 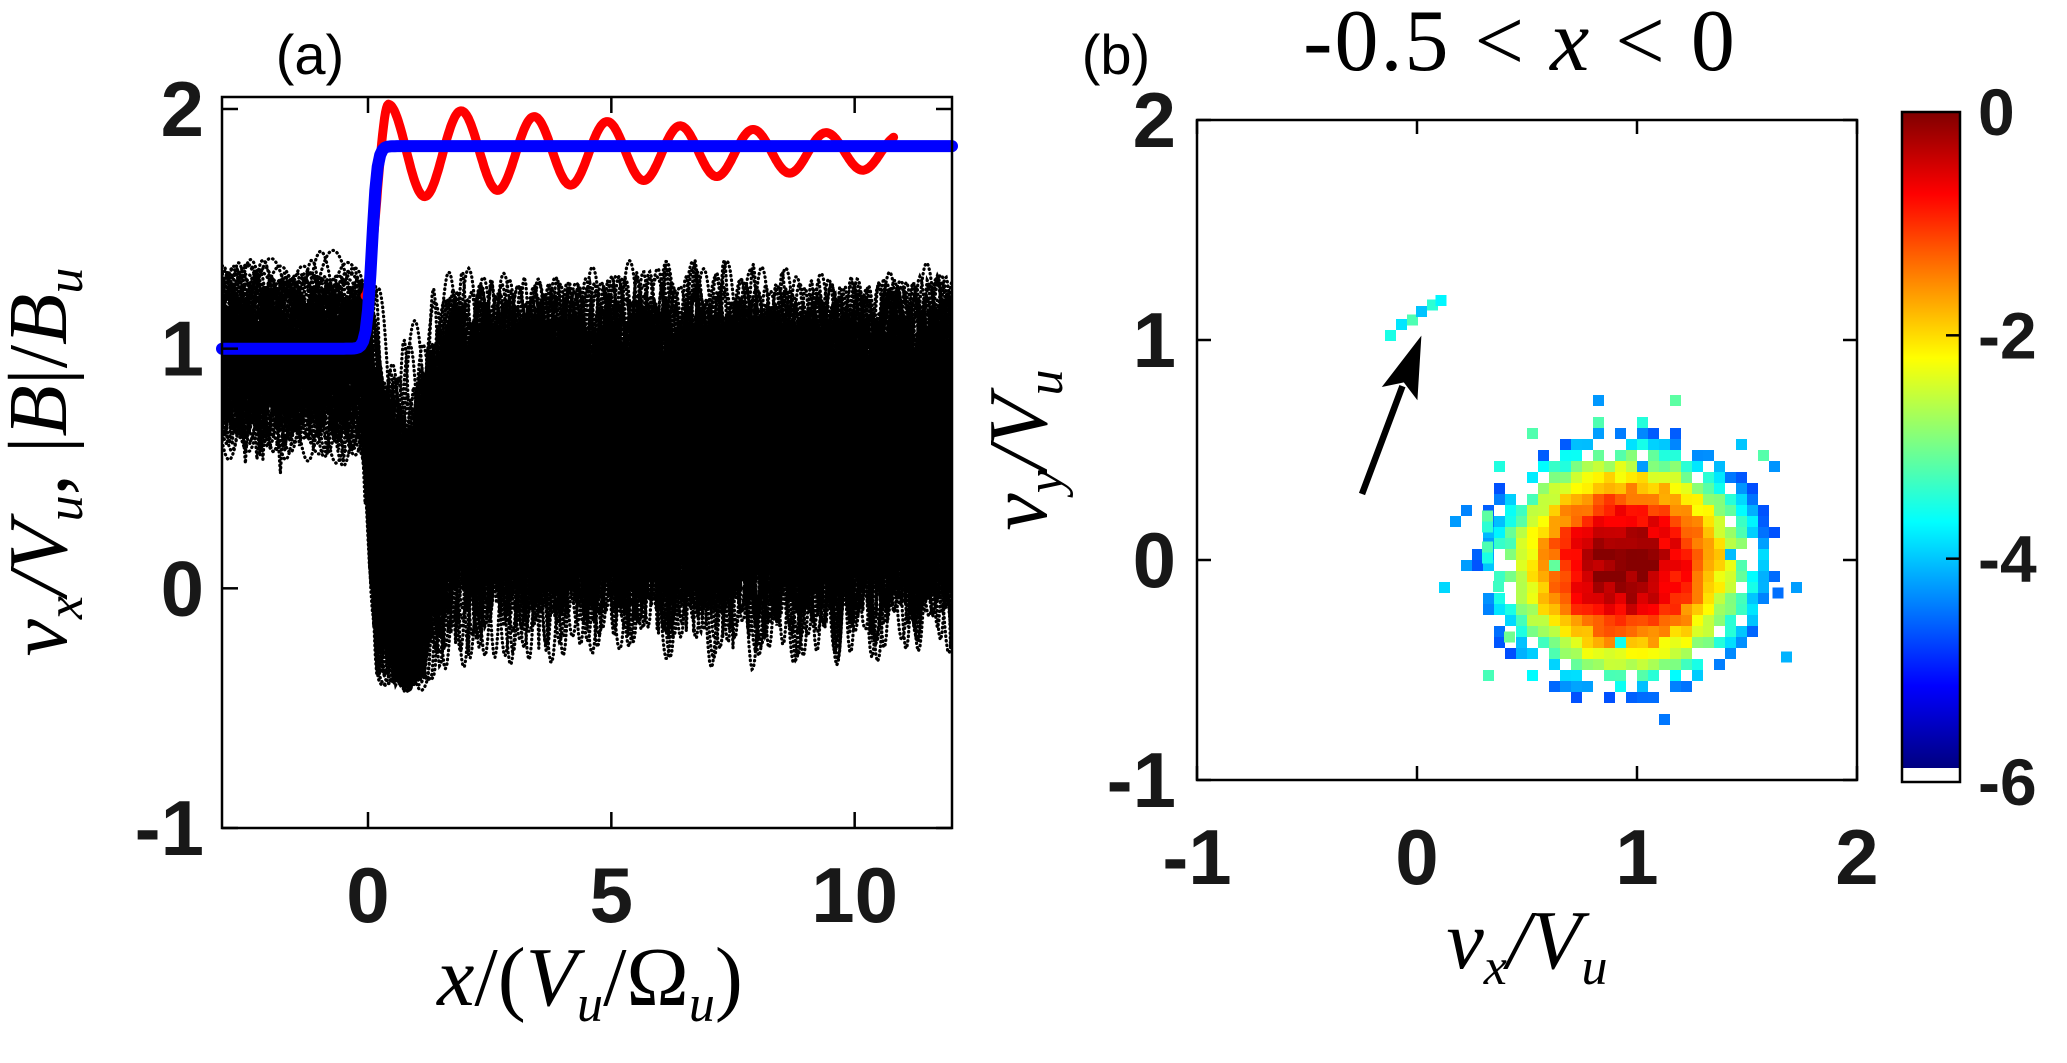 I want to click on y-tick-label: 0, so click(x=182, y=588).